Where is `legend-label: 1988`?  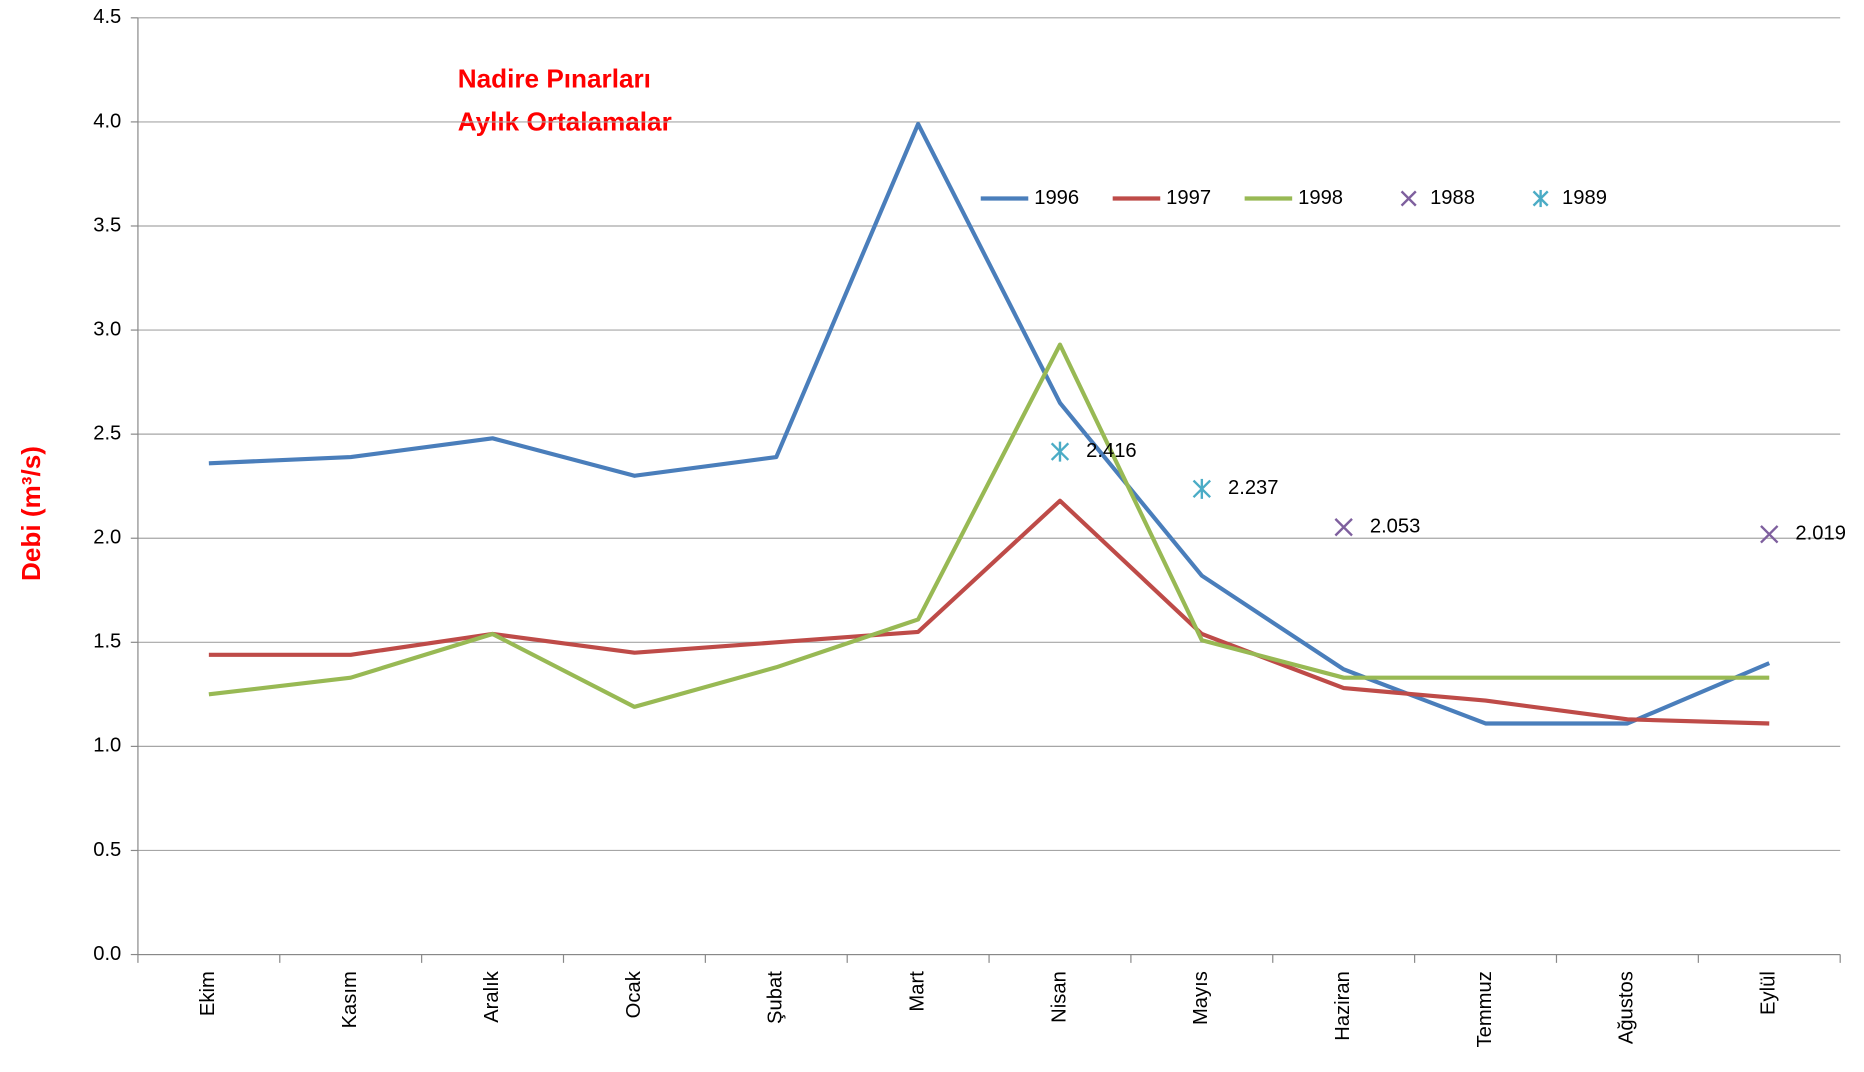 legend-label: 1988 is located at coordinates (1452, 198).